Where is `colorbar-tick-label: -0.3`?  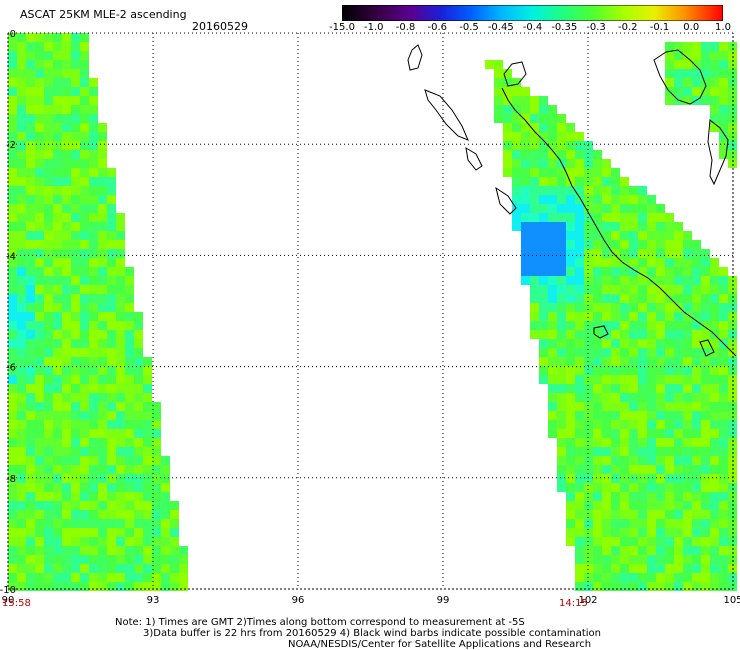
colorbar-tick-label: -0.3 is located at coordinates (596, 27).